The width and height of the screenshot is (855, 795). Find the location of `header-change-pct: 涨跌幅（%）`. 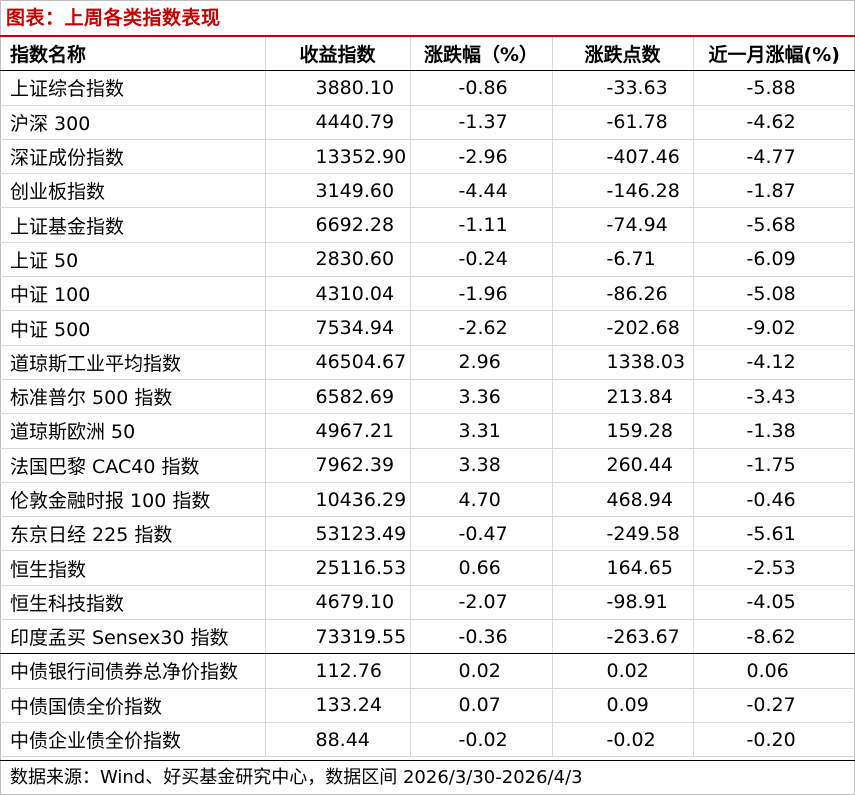

header-change-pct: 涨跌幅（%） is located at coordinates (480, 54).